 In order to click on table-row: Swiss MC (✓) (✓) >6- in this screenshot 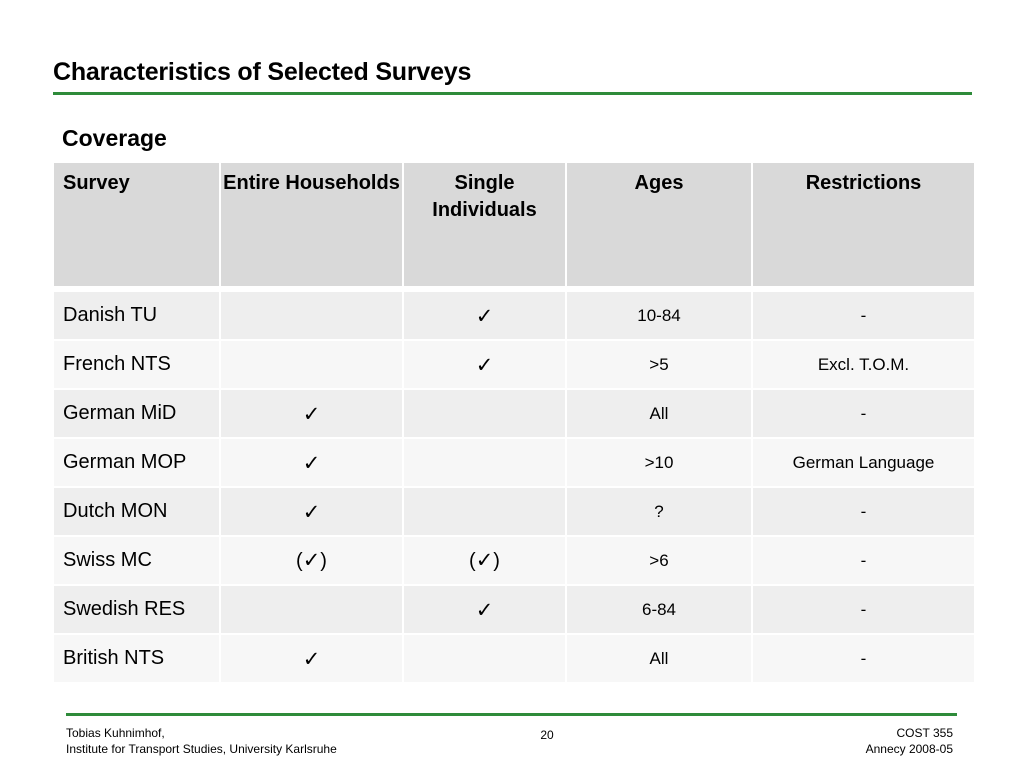, I will do `click(514, 560)`.